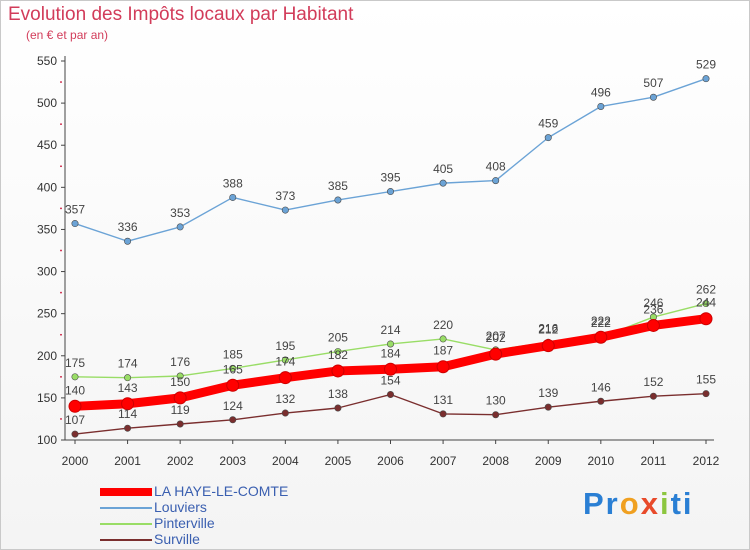  What do you see at coordinates (601, 92) in the screenshot?
I see `data-label-louviers: 496` at bounding box center [601, 92].